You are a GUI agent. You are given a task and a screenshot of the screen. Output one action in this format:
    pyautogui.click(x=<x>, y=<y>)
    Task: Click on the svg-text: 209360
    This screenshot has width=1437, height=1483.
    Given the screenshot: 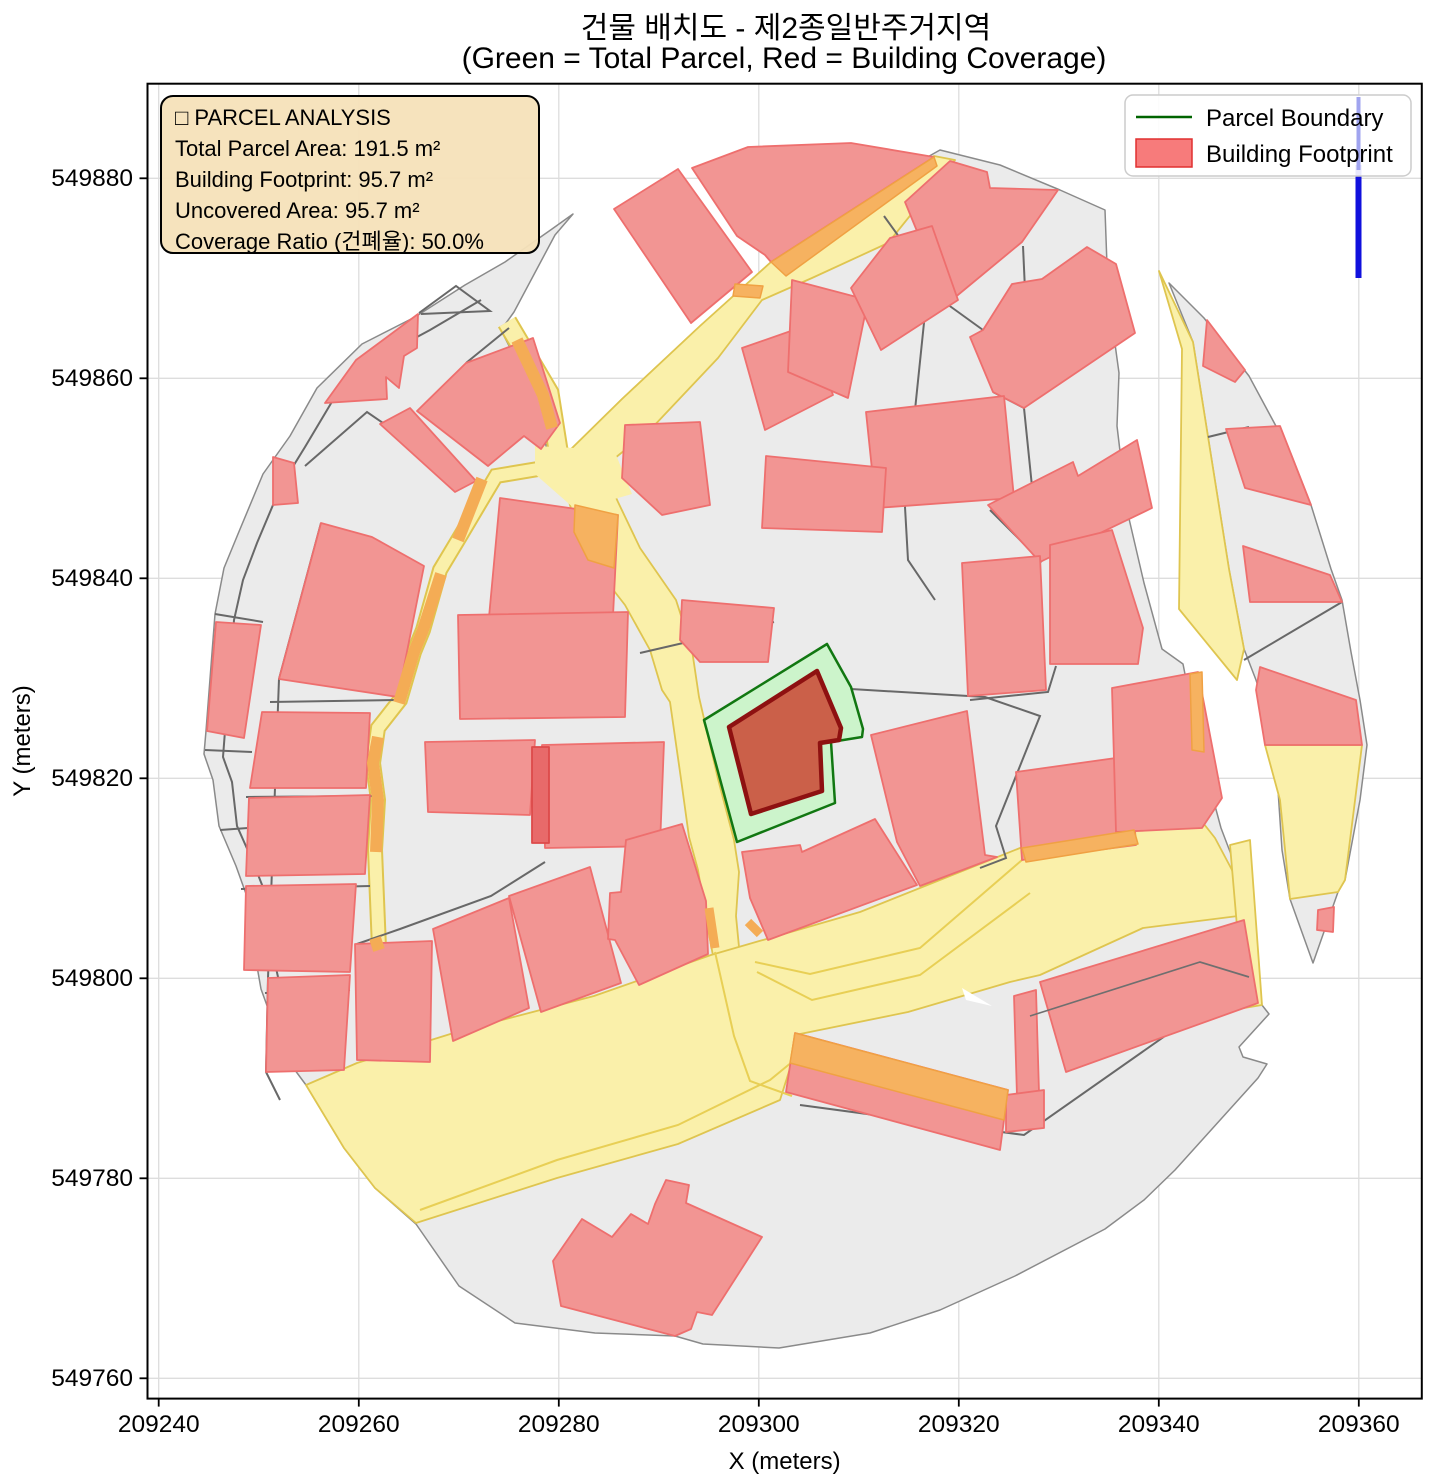 What is the action you would take?
    pyautogui.click(x=1359, y=1424)
    